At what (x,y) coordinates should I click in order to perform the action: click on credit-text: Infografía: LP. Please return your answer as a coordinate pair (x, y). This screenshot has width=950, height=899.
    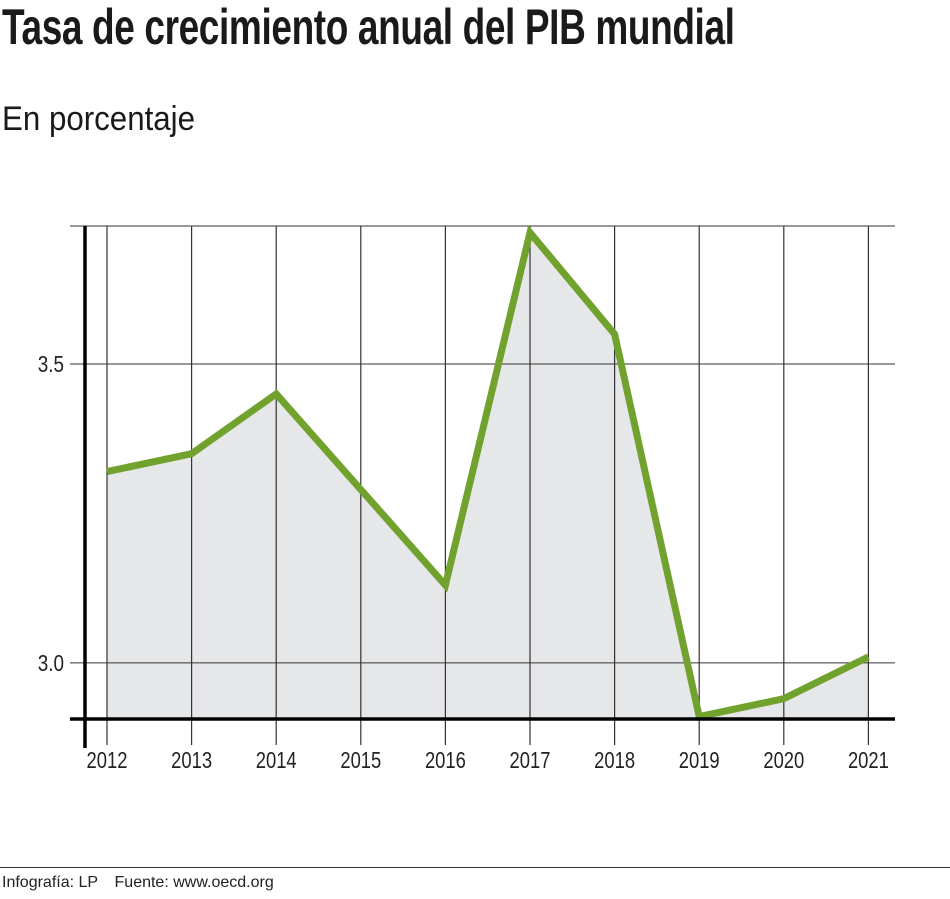
    Looking at the image, I should click on (50, 882).